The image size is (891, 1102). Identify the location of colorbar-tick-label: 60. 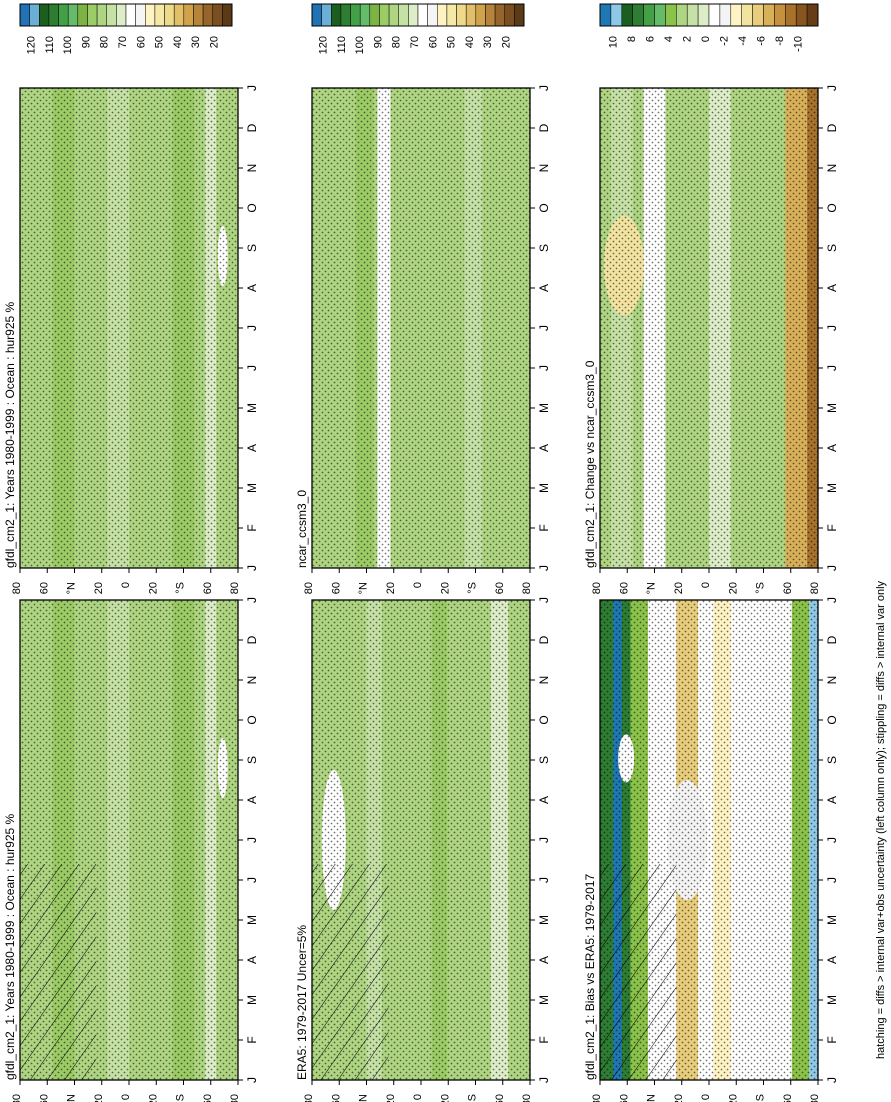
(141, 42).